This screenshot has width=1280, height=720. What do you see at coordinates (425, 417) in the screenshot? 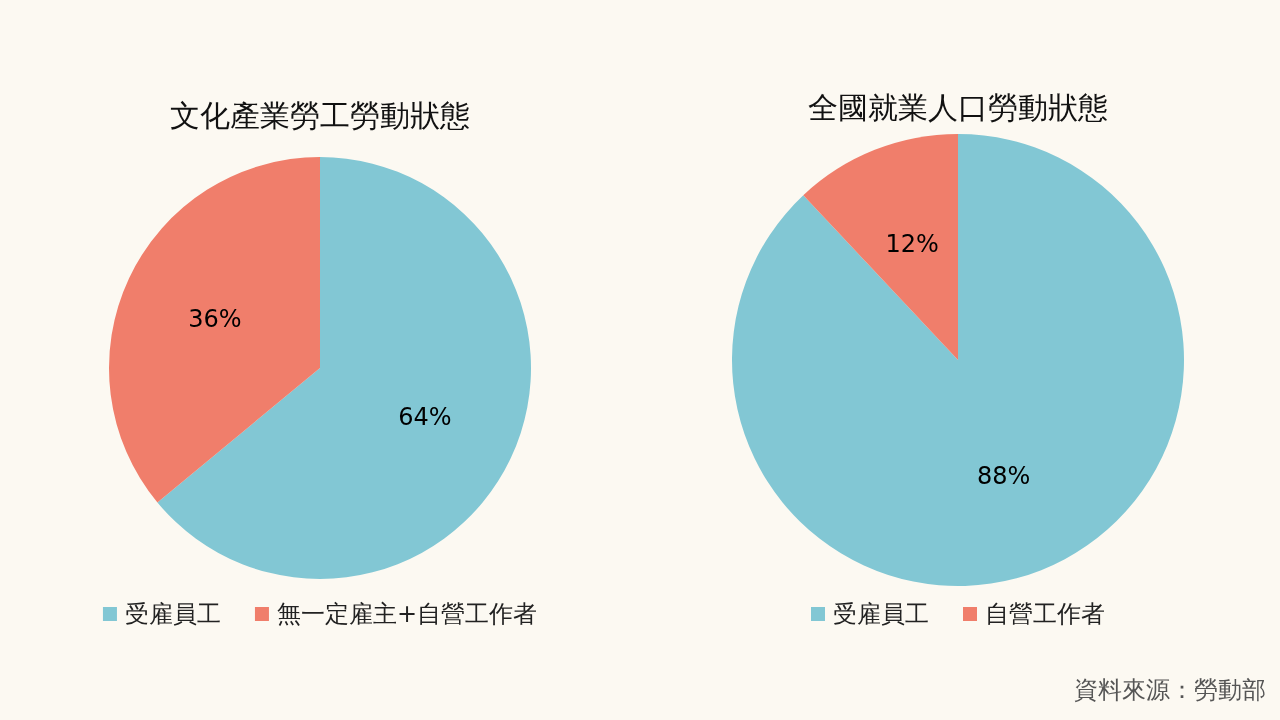
I see `data-label: 64%` at bounding box center [425, 417].